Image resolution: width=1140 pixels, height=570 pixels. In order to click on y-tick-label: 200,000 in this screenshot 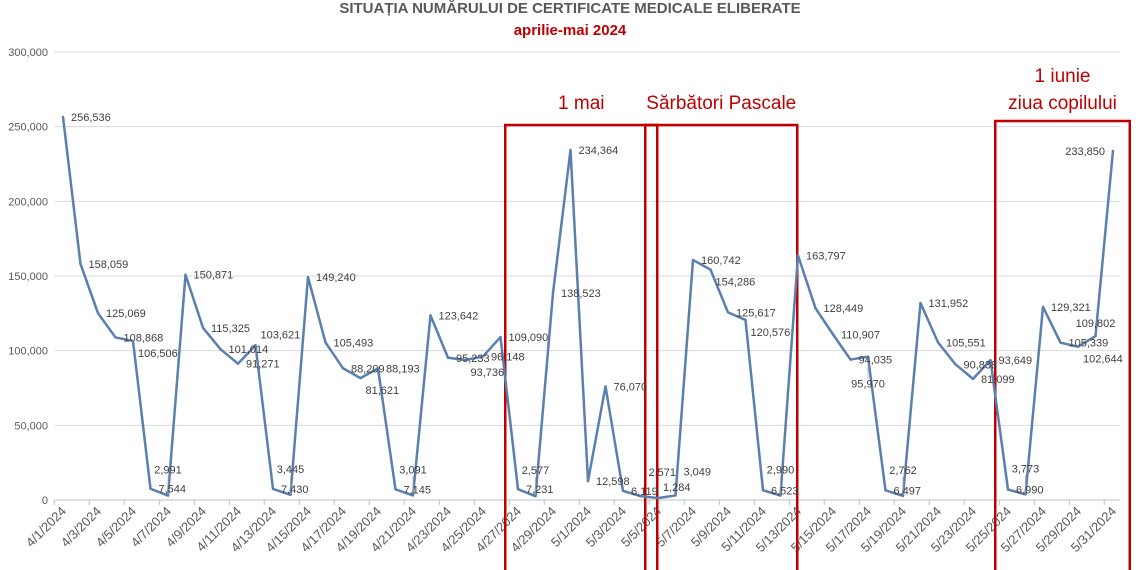, I will do `click(28, 202)`.